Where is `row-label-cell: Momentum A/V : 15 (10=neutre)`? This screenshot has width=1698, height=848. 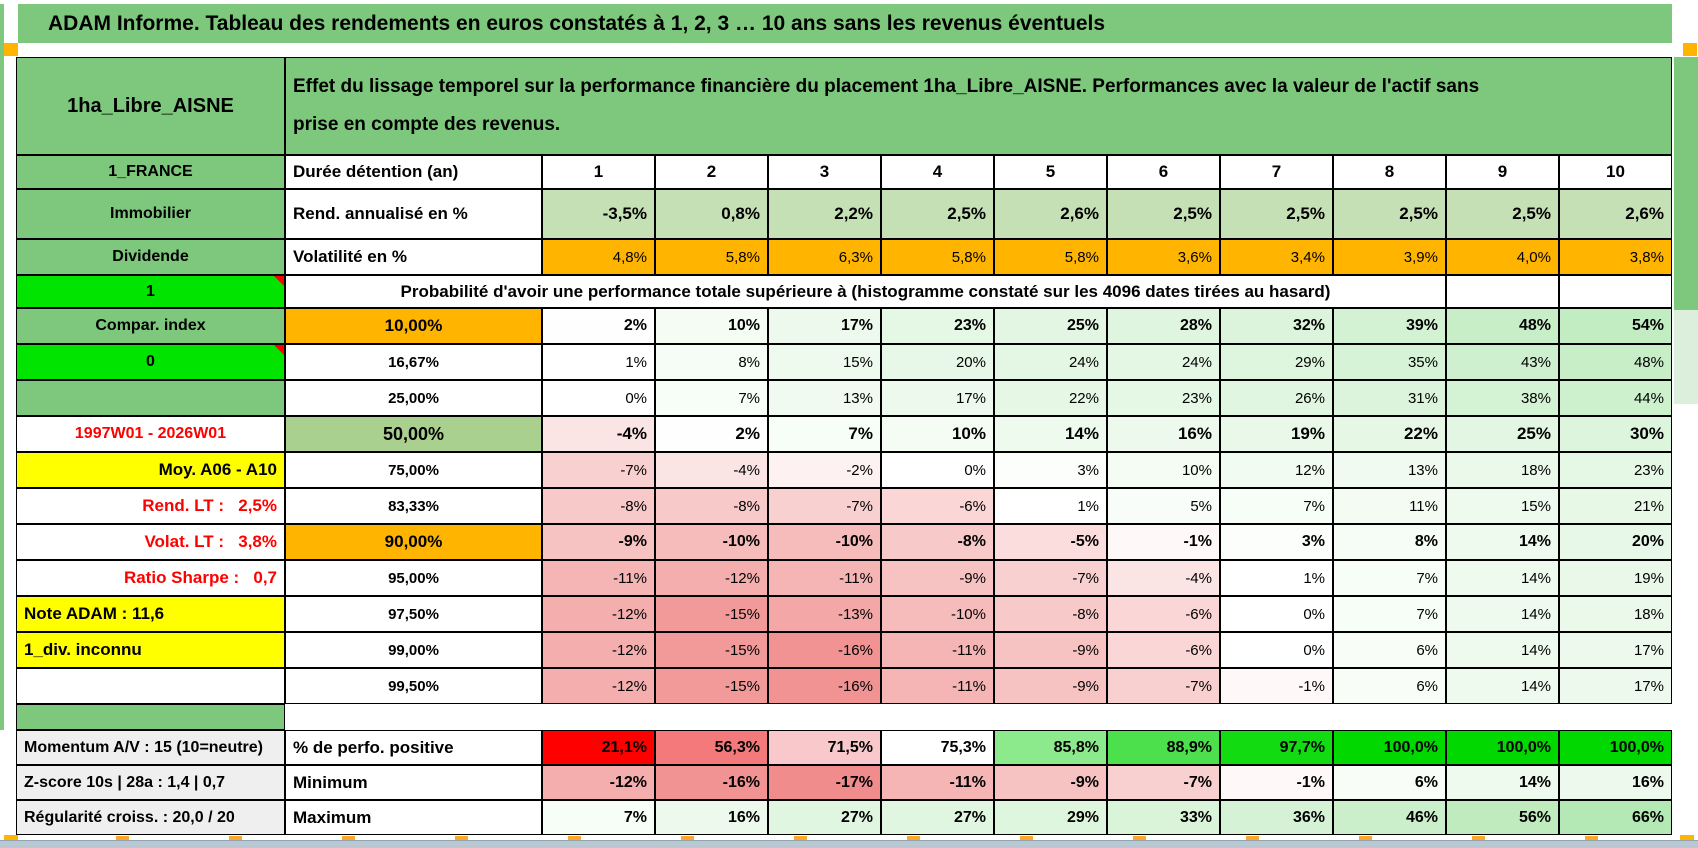 row-label-cell: Momentum A/V : 15 (10=neutre) is located at coordinates (150, 747).